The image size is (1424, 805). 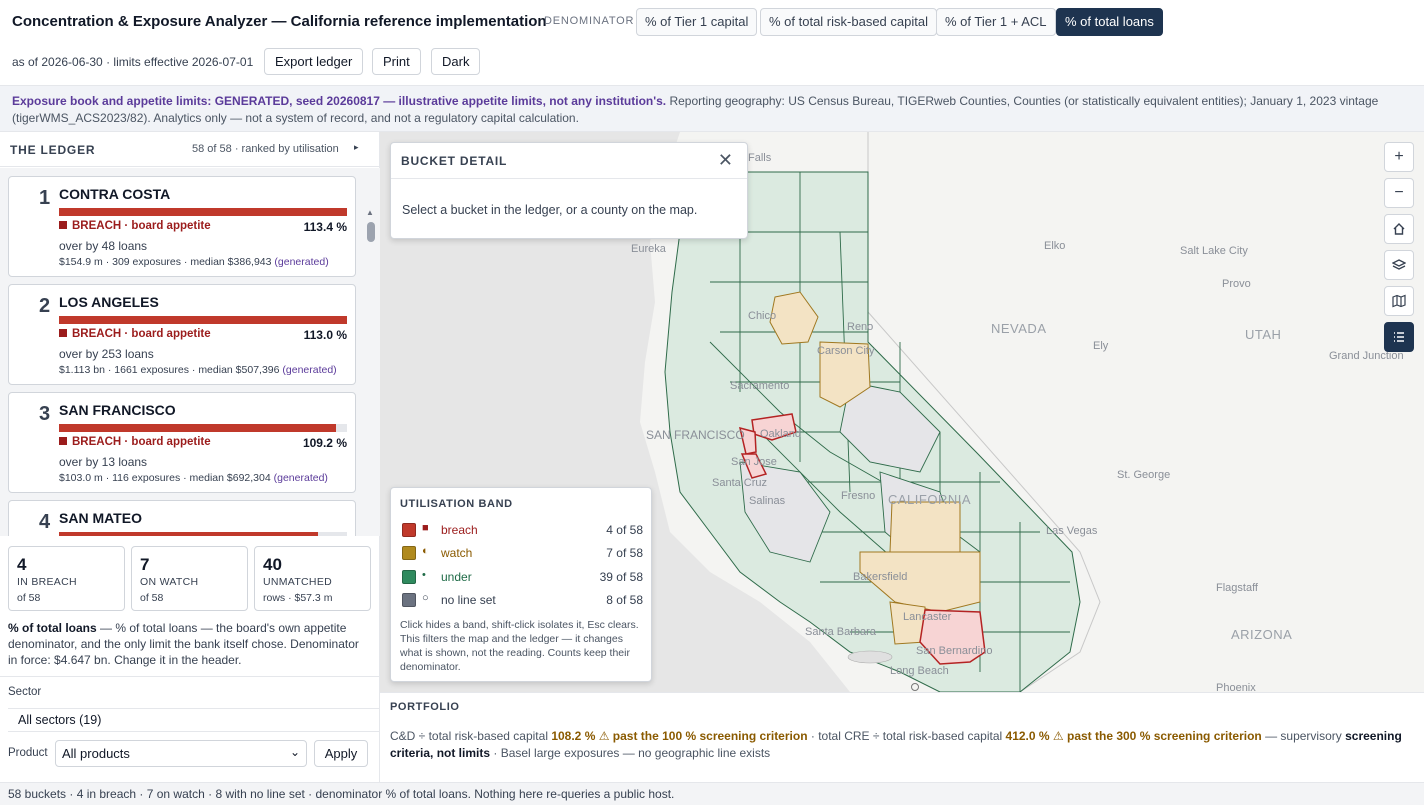 What do you see at coordinates (919, 671) in the screenshot?
I see `map-place-label: Long Beach` at bounding box center [919, 671].